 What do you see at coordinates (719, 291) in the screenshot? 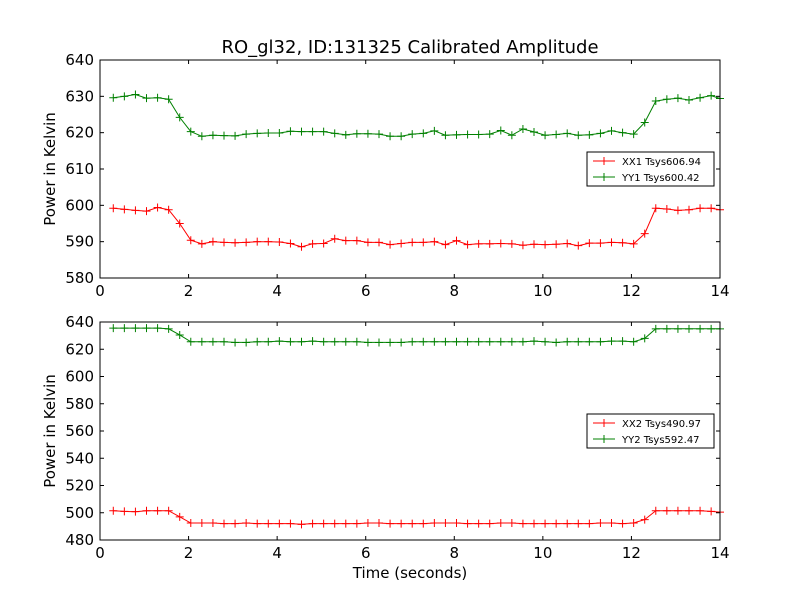
I see `subplot-1-x-tick-label: 14` at bounding box center [719, 291].